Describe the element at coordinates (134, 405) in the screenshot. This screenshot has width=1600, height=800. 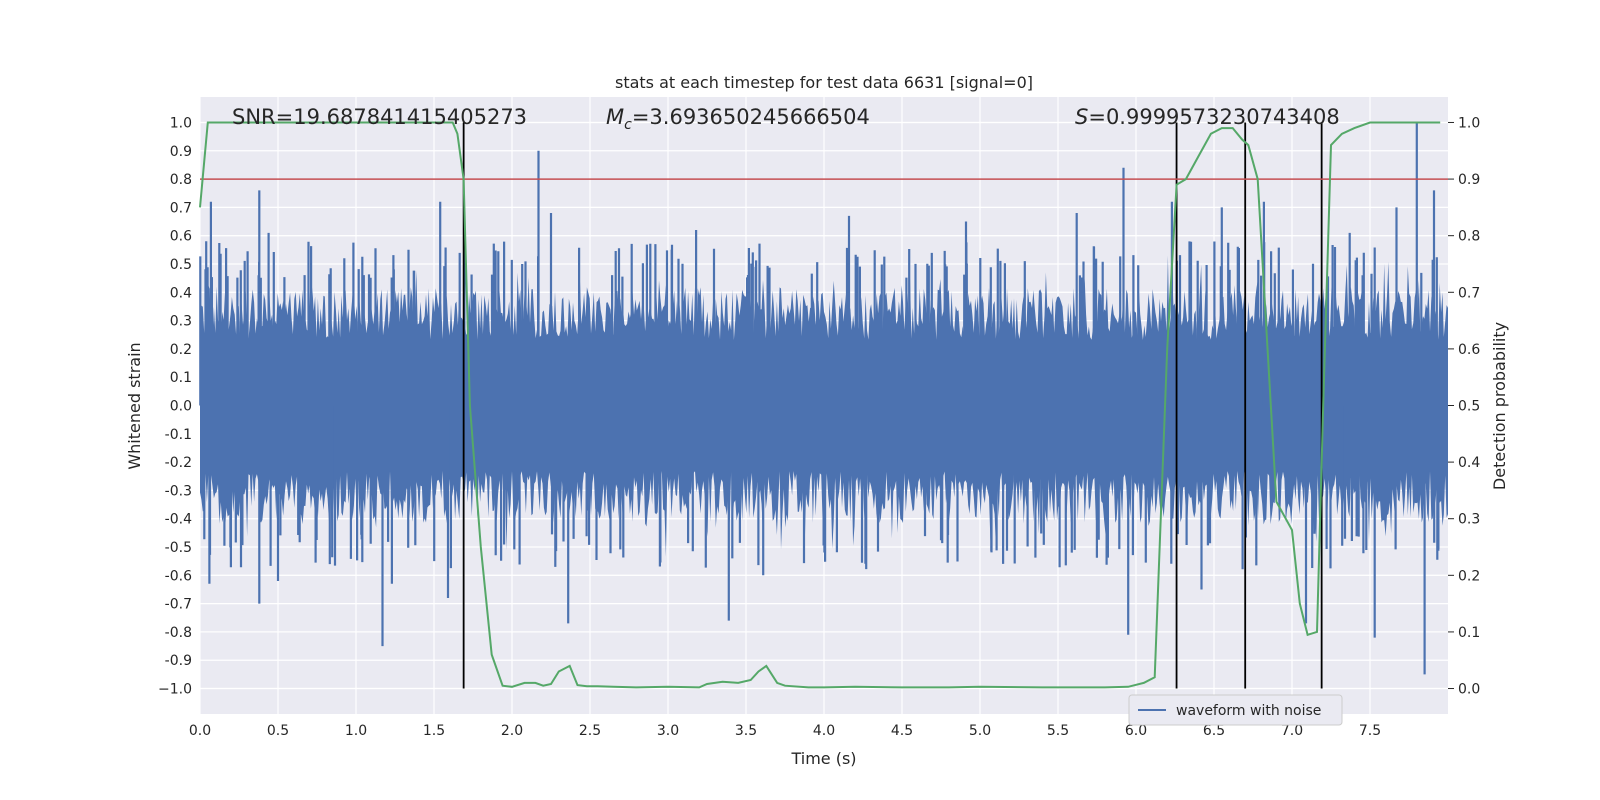
I see `y-axis-label-left: Whitened strain` at that location.